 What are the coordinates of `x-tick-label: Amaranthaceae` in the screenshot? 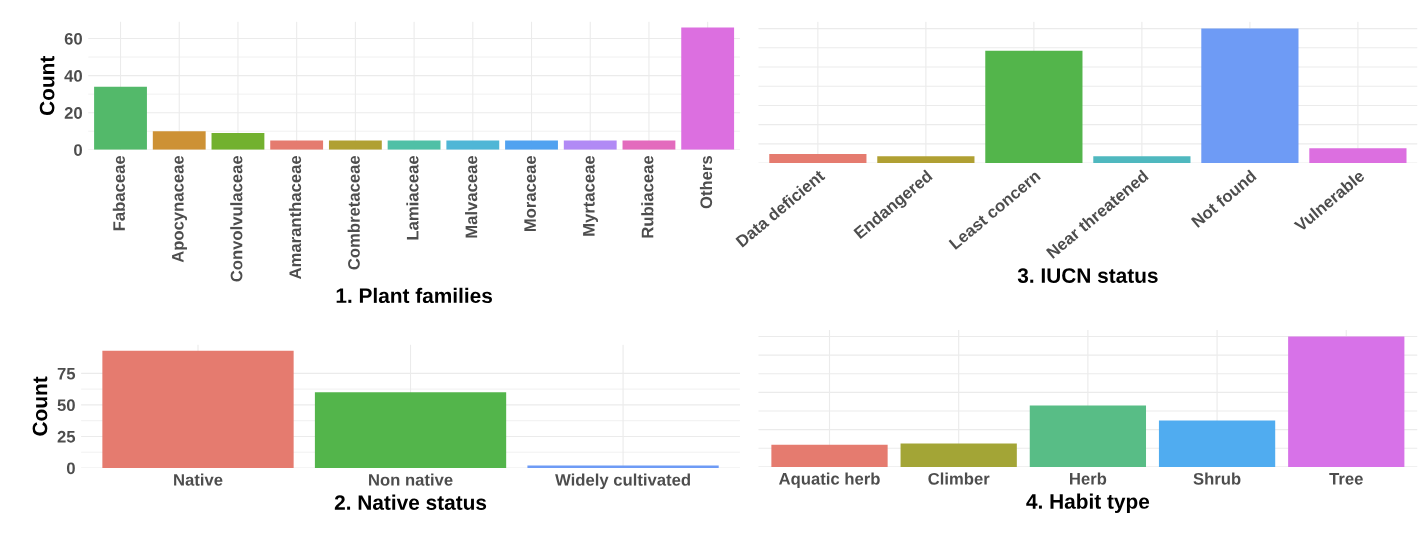 It's located at (295, 217).